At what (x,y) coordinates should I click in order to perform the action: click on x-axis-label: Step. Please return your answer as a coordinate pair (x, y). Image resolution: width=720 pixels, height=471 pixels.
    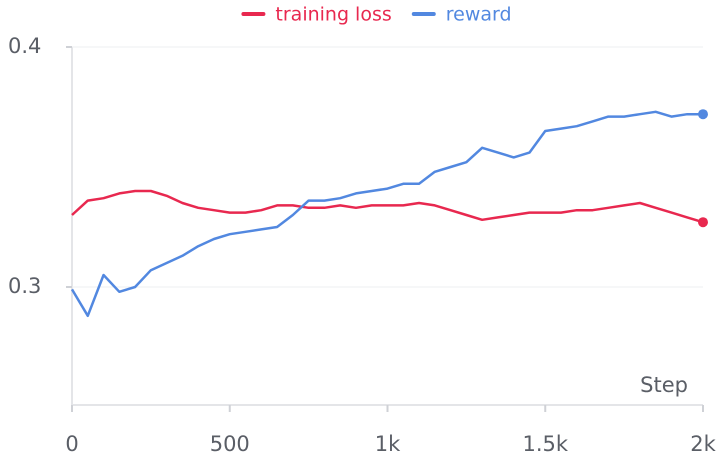
    Looking at the image, I should click on (664, 385).